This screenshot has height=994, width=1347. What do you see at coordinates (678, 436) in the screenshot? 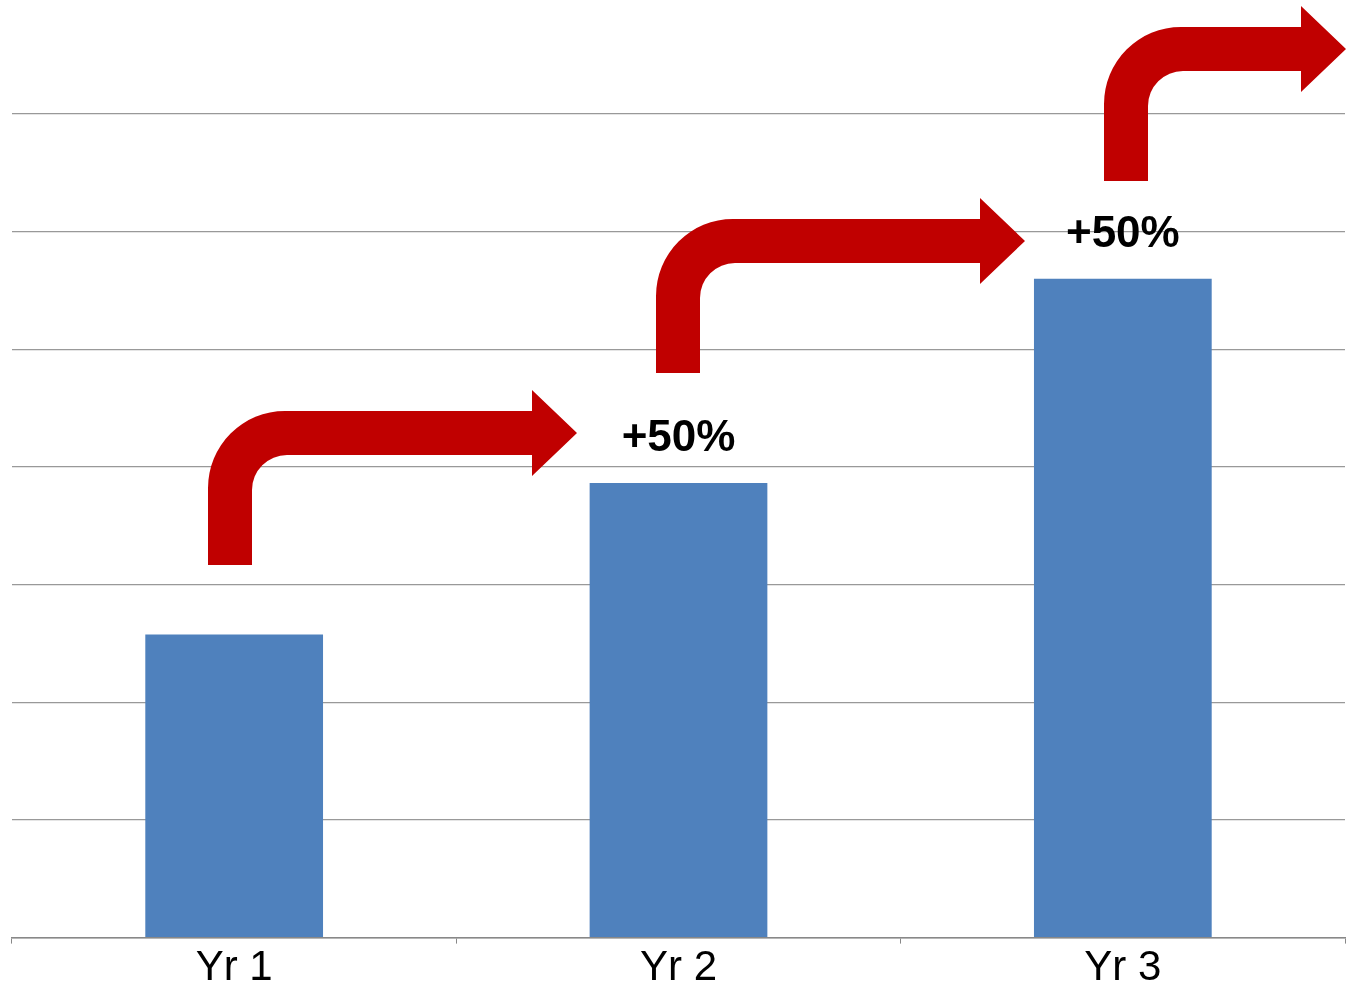
I see `annotation: +50%` at bounding box center [678, 436].